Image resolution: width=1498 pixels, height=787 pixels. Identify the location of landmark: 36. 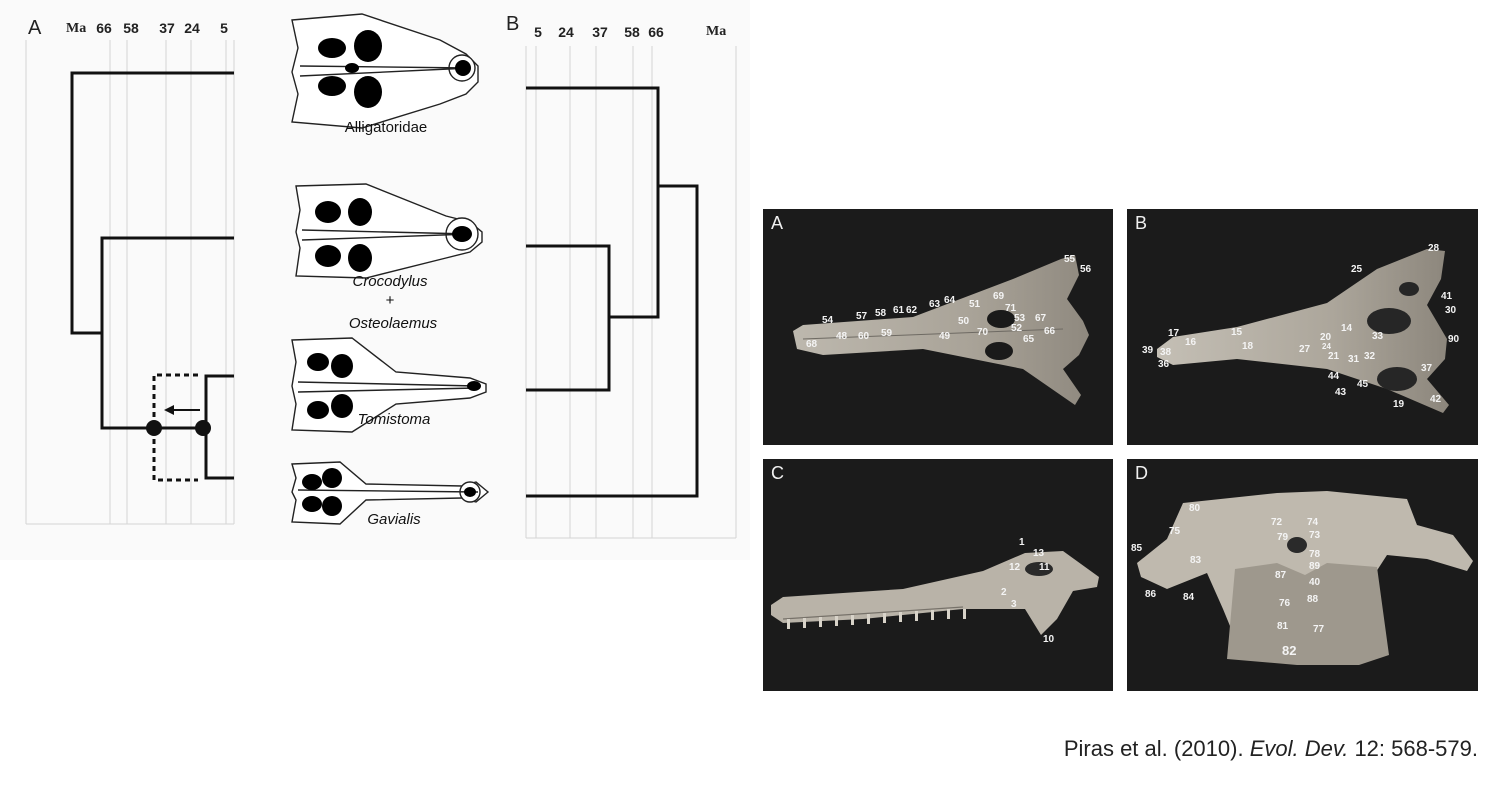
(1164, 364).